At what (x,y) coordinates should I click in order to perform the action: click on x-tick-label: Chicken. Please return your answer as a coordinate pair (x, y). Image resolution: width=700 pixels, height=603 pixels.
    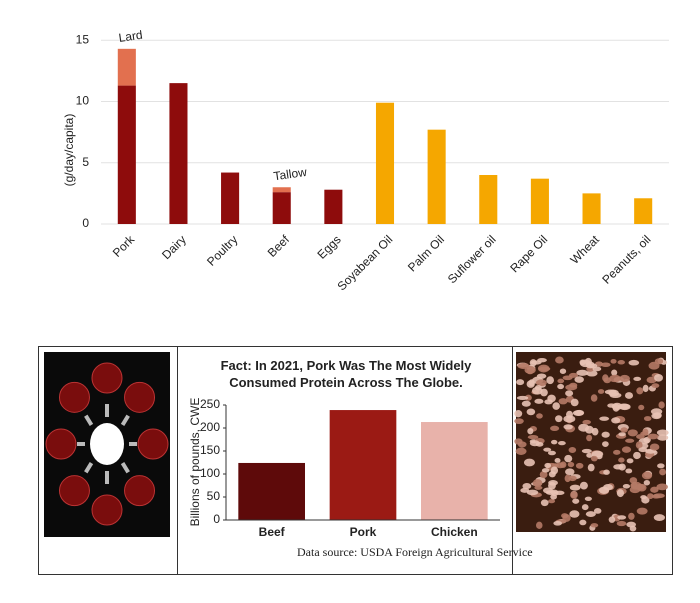
    Looking at the image, I should click on (454, 532).